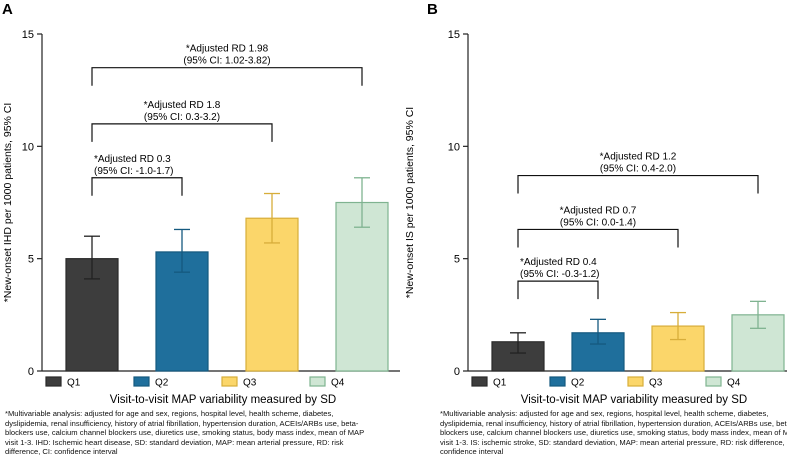  What do you see at coordinates (635, 381) in the screenshot?
I see `panel-b-legend-swatch-q3` at bounding box center [635, 381].